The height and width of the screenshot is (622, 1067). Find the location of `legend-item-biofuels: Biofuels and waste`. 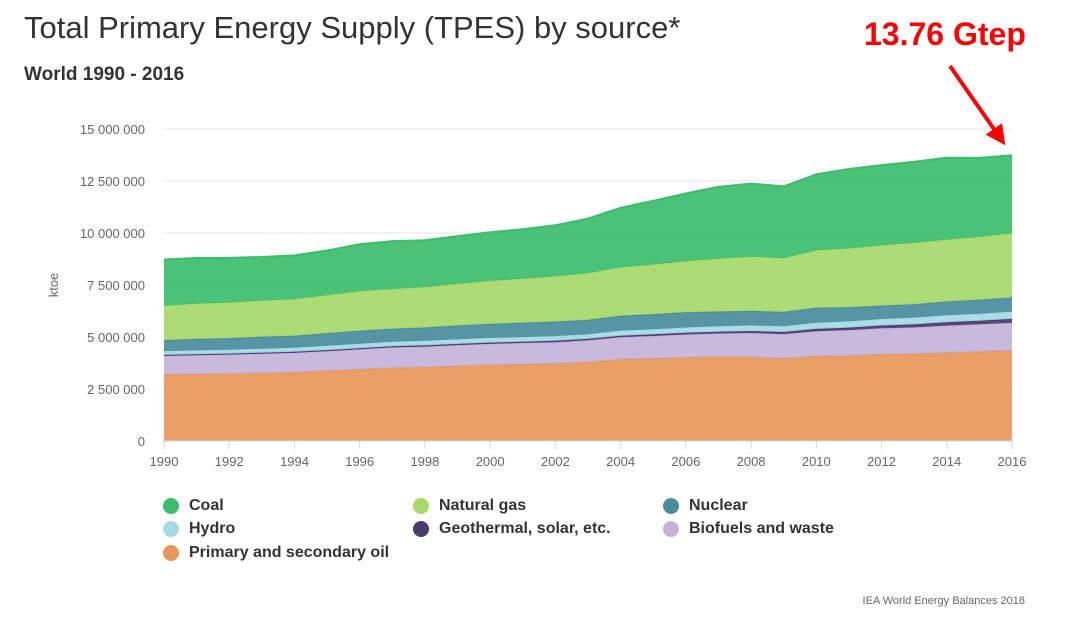

legend-item-biofuels: Biofuels and waste is located at coordinates (748, 529).